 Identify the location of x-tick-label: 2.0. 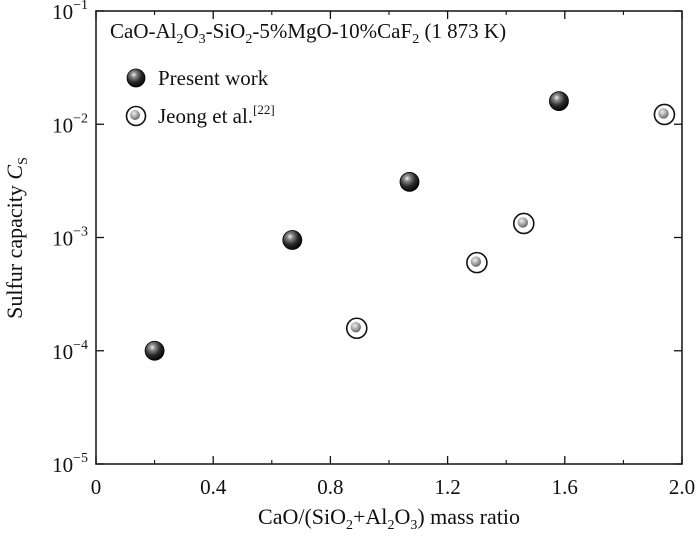
(682, 487).